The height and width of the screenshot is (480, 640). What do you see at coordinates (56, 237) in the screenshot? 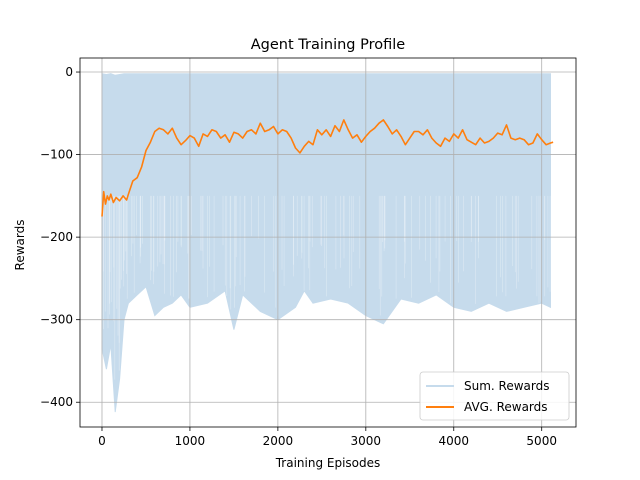
I see `y-tick-label: −200` at bounding box center [56, 237].